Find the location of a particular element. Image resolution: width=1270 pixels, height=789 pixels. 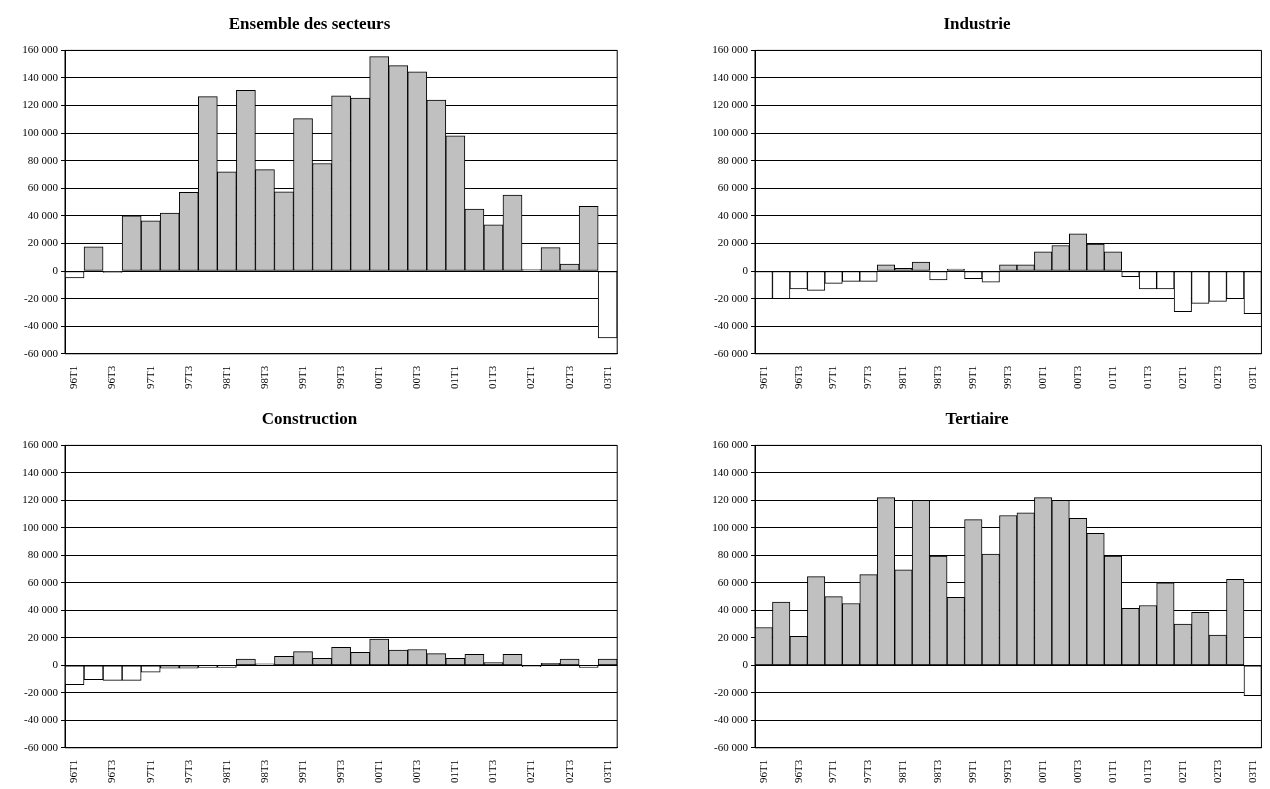

chart-title: Ensemble des secteurs is located at coordinates (309, 23).